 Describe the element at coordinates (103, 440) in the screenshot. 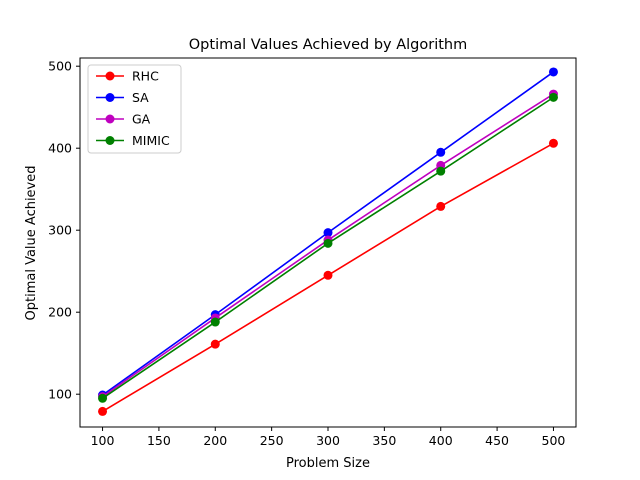

I see `x-tick-label: 100` at that location.